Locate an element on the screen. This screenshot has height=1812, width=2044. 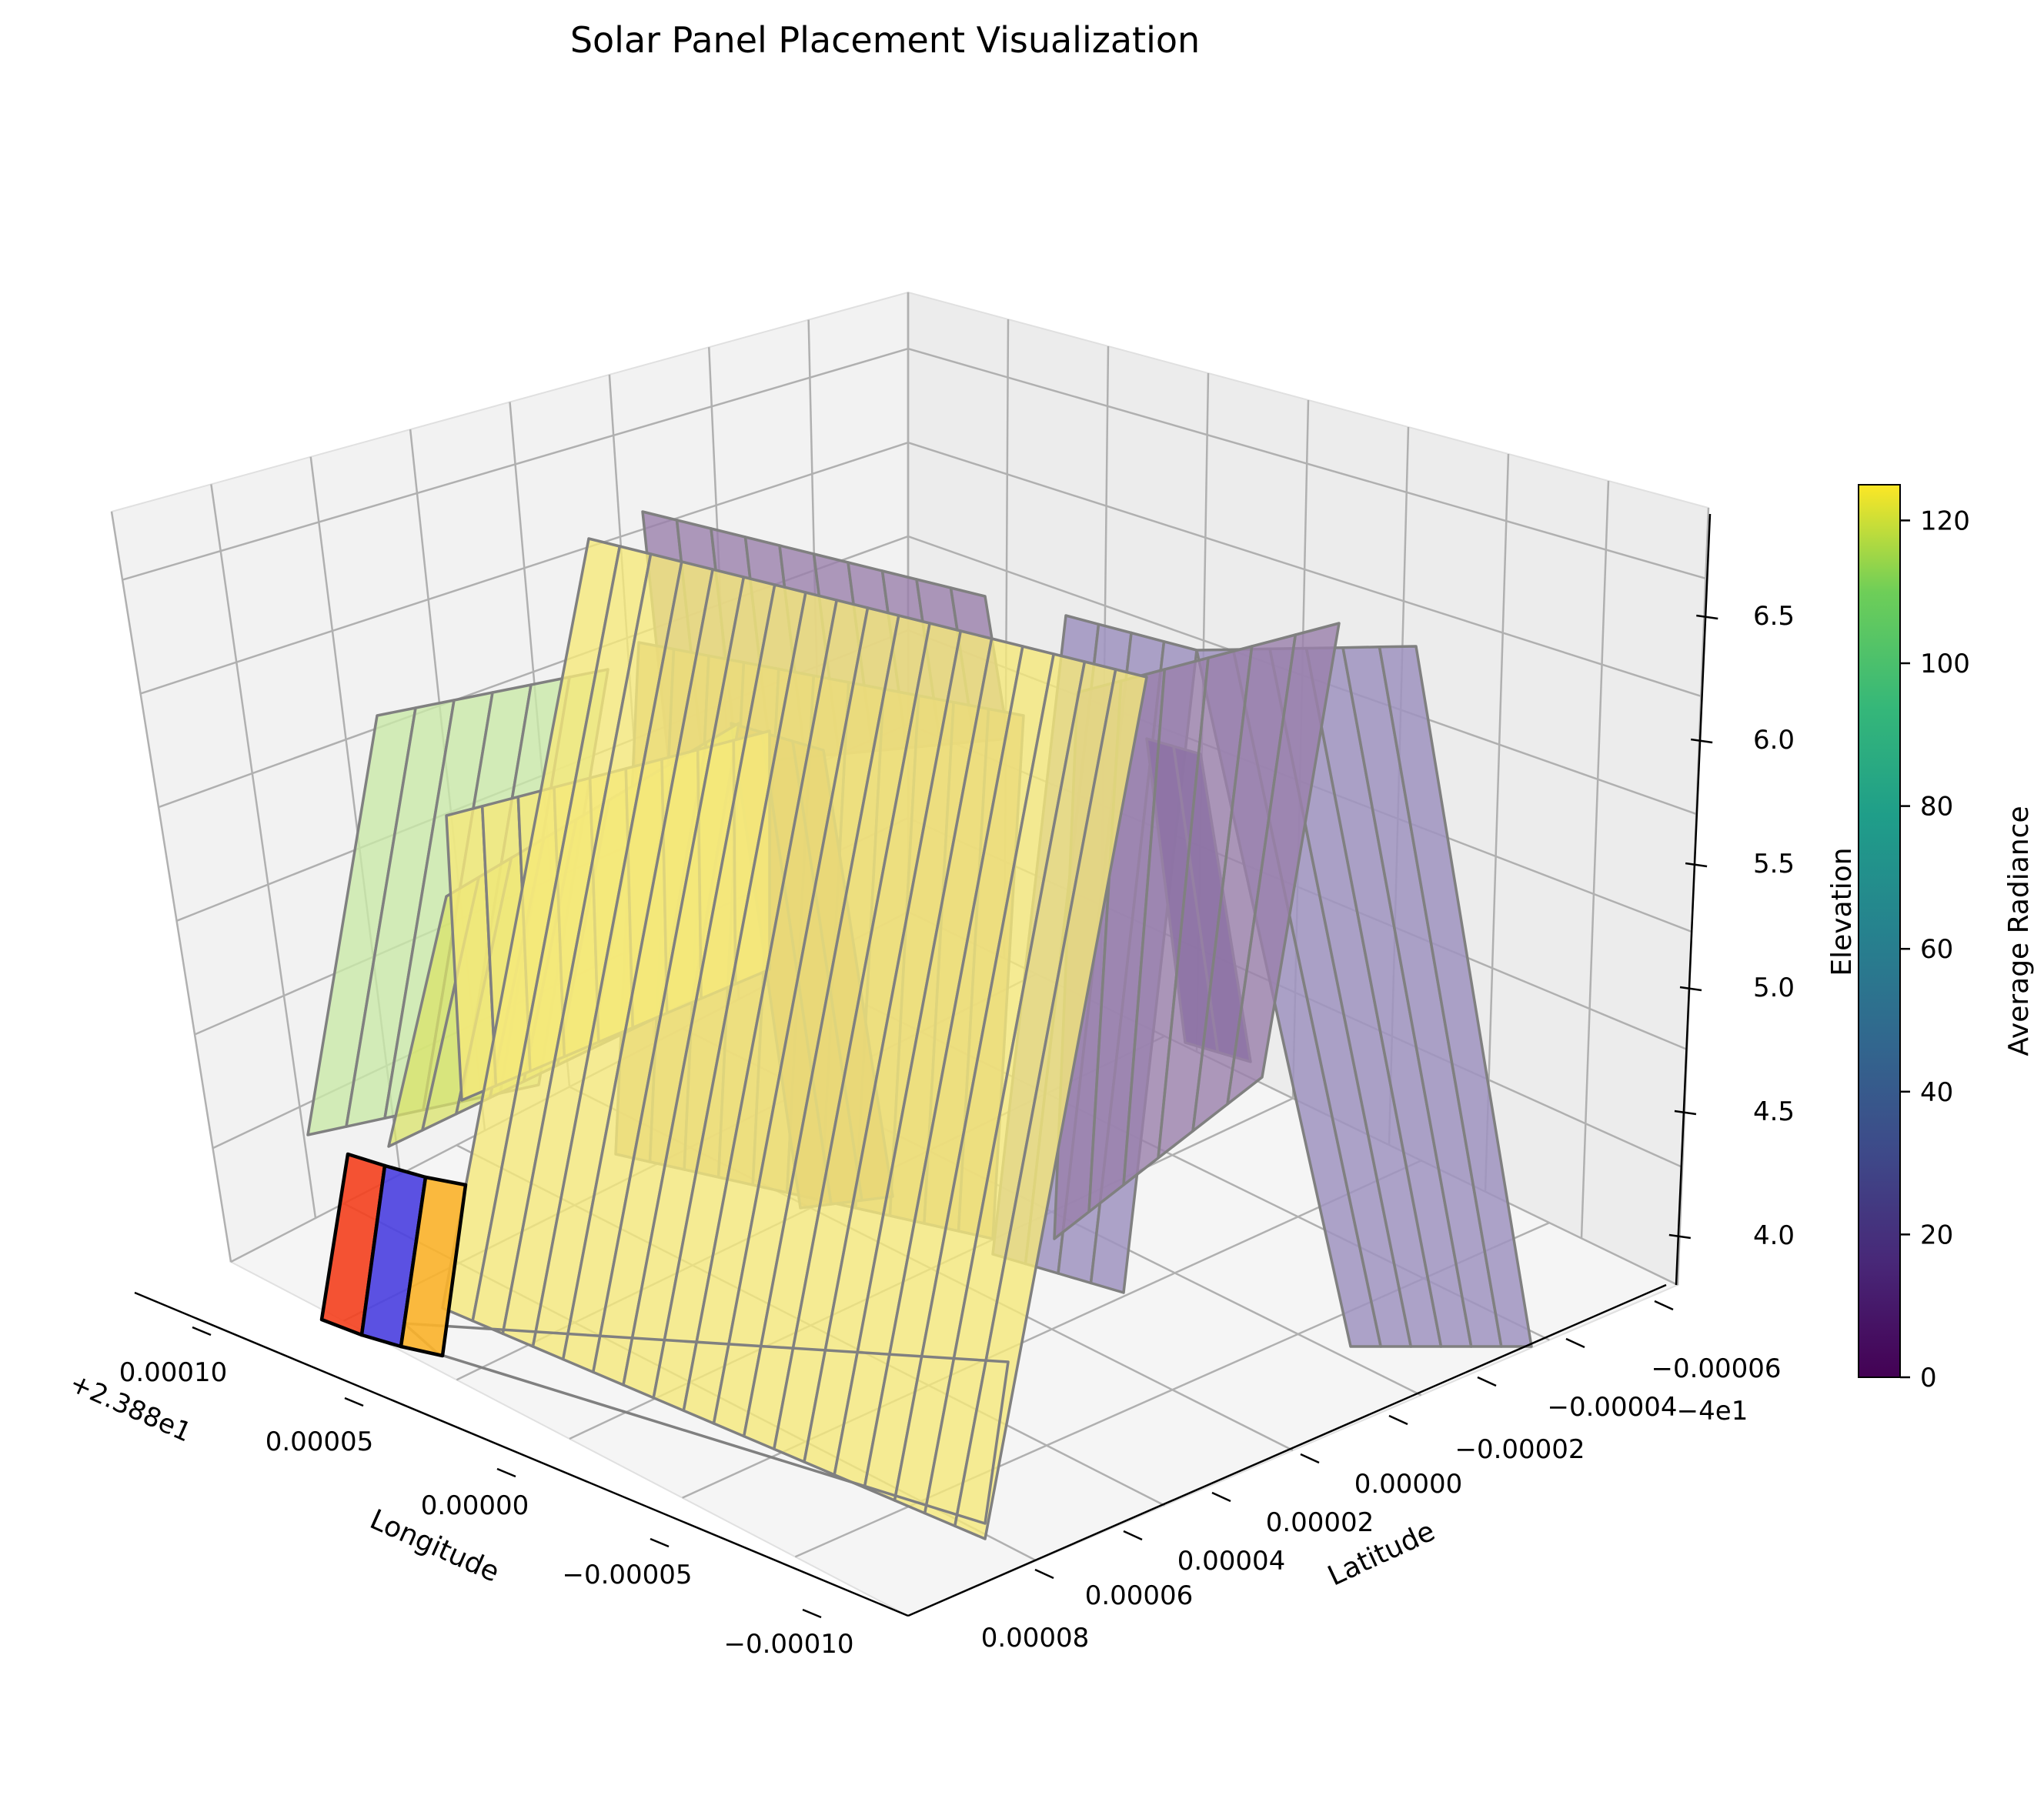
x-axis-line is located at coordinates (521, 1454).